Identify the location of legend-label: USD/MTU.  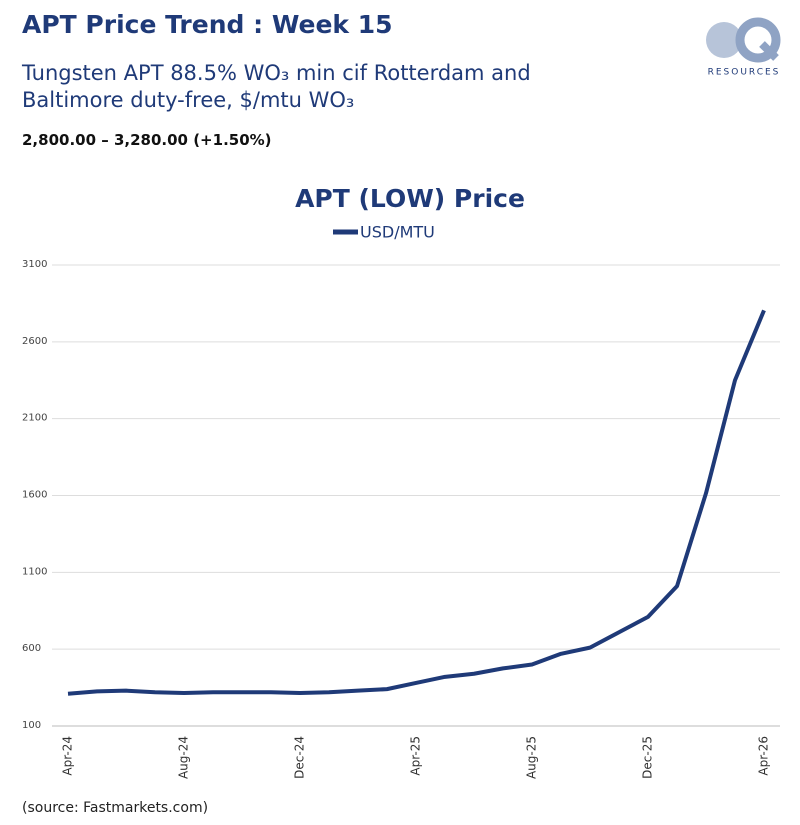
(397, 232).